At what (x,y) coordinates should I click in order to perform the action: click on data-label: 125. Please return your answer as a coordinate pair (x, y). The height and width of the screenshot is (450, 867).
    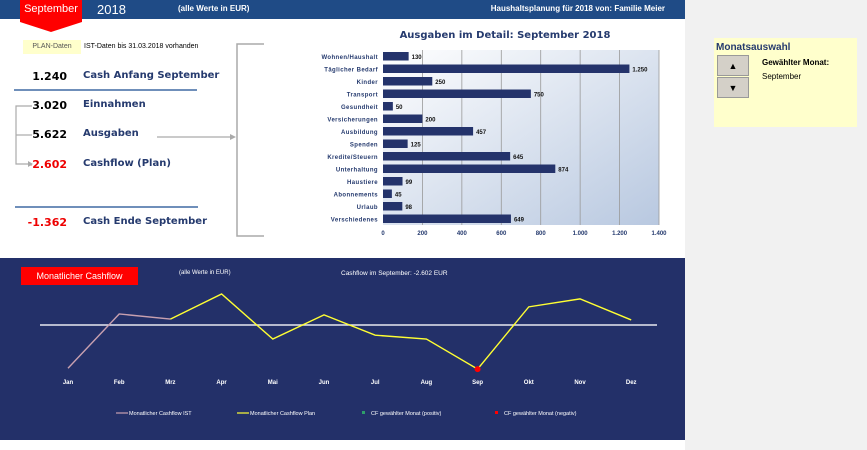
    Looking at the image, I should click on (416, 145).